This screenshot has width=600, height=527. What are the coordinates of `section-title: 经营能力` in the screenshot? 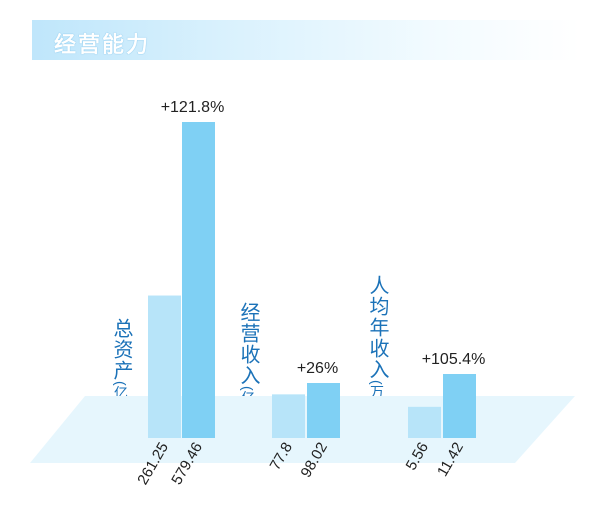 It's located at (102, 44).